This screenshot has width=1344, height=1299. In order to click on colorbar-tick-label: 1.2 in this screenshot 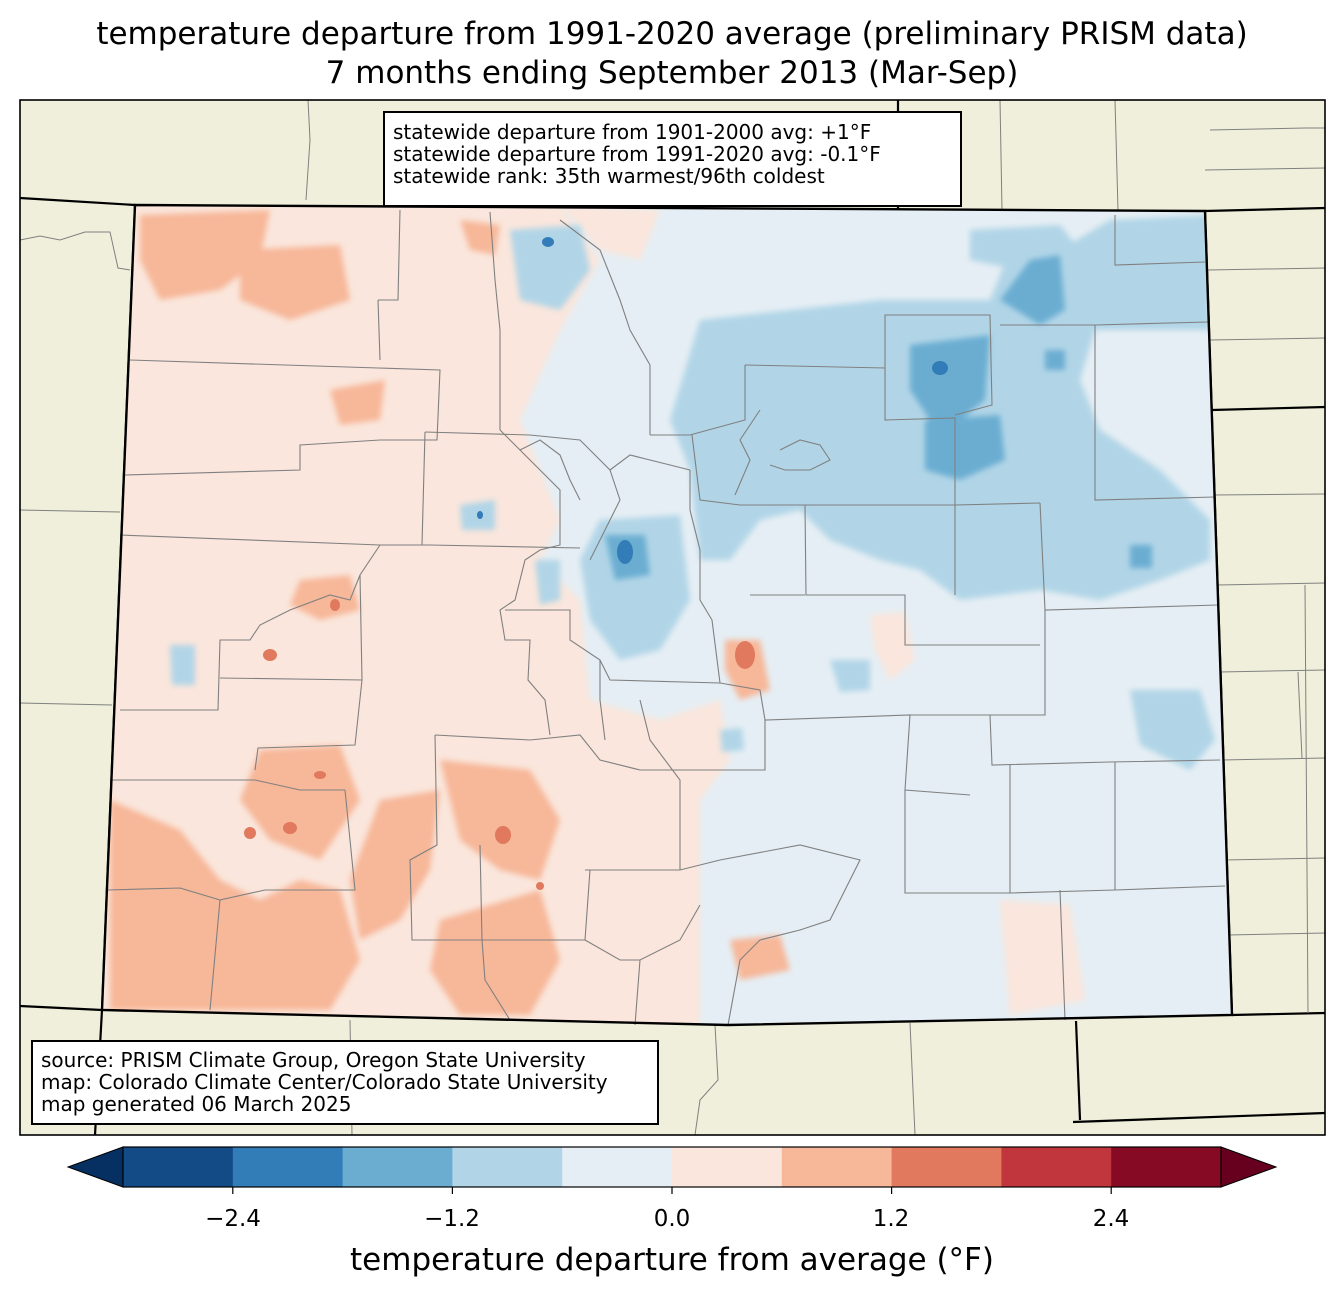, I will do `click(891, 1219)`.